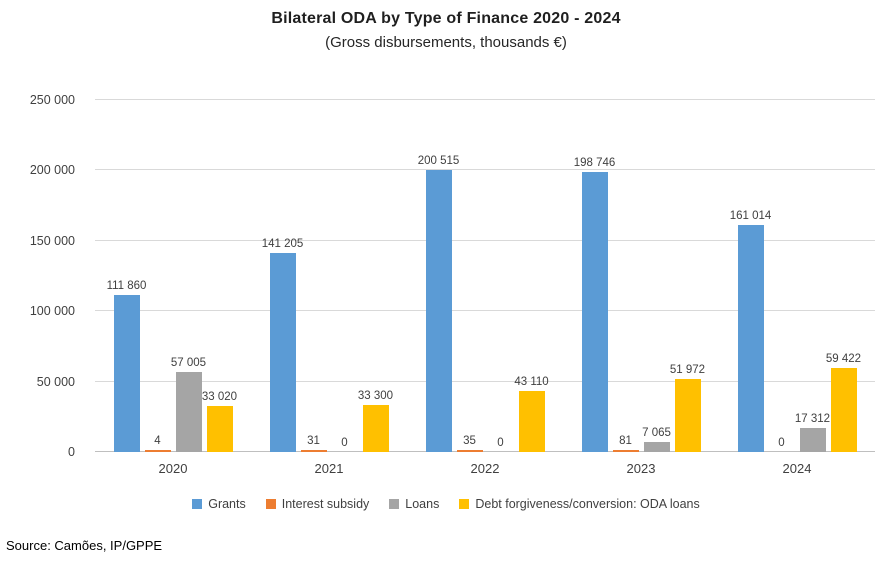  I want to click on data-label: 198 746, so click(594, 163).